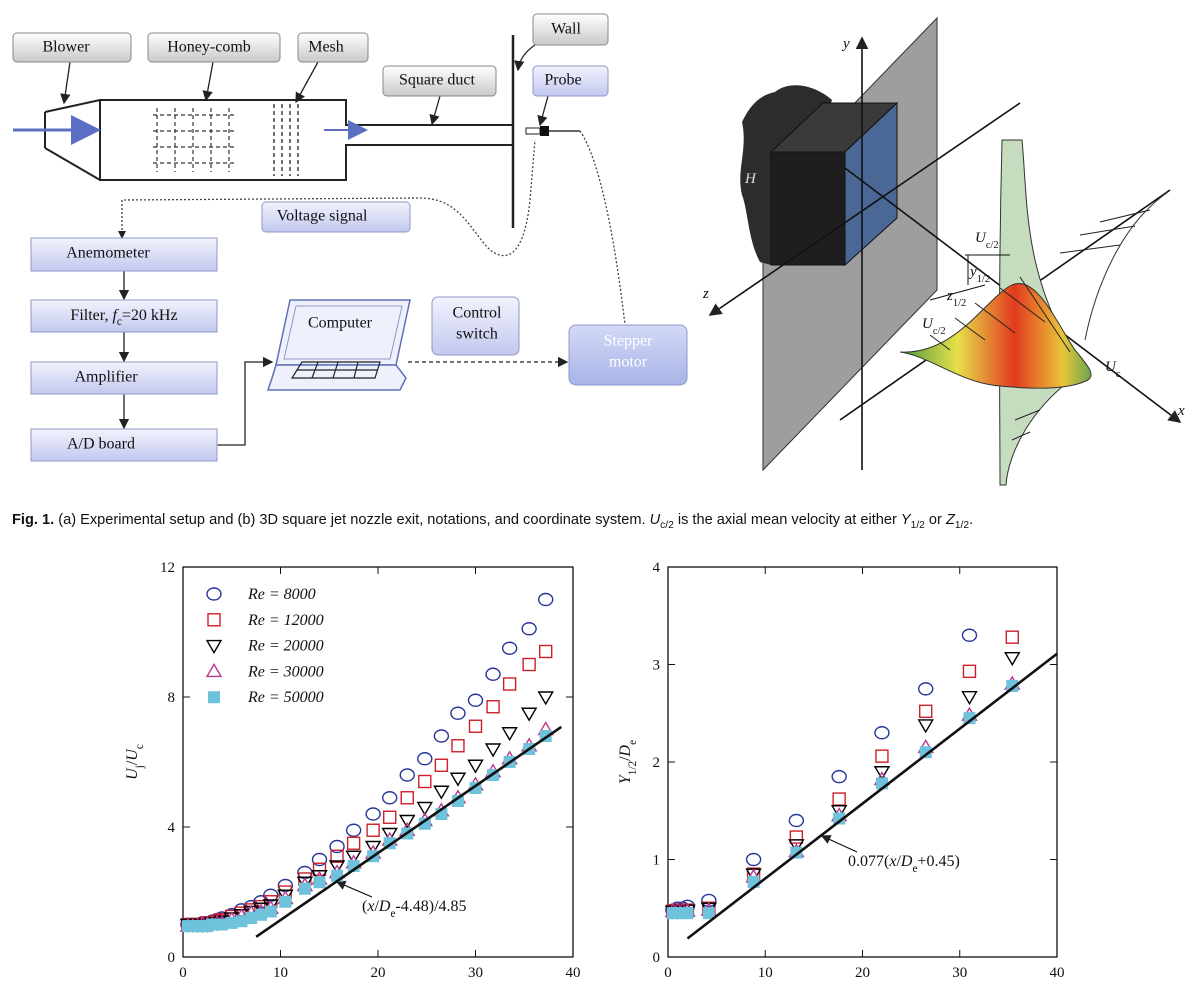 This screenshot has width=1194, height=994. I want to click on legend-label: Re = 8000, so click(281, 594).